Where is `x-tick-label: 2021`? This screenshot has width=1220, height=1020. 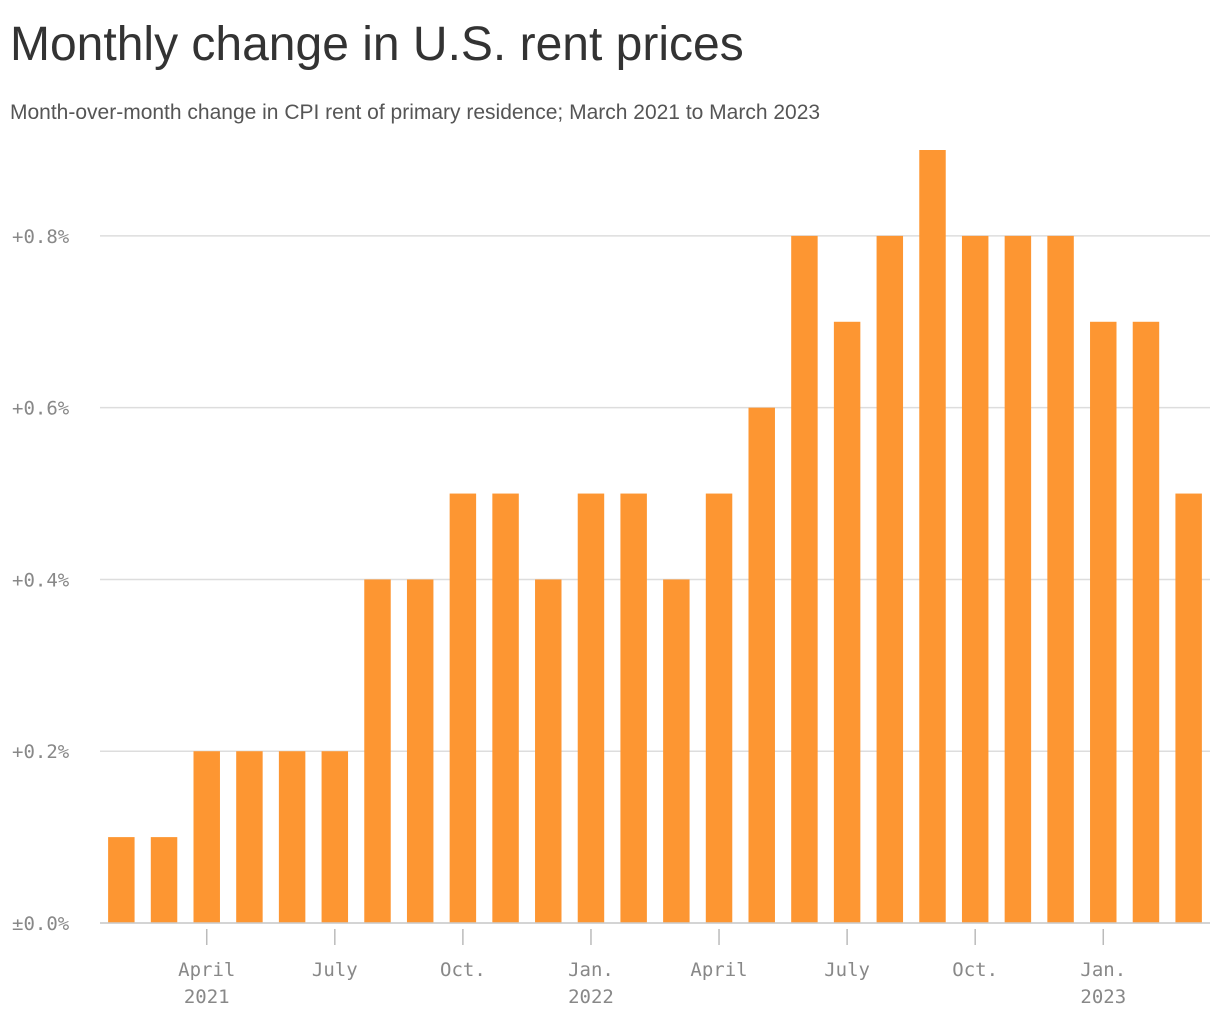 x-tick-label: 2021 is located at coordinates (207, 997).